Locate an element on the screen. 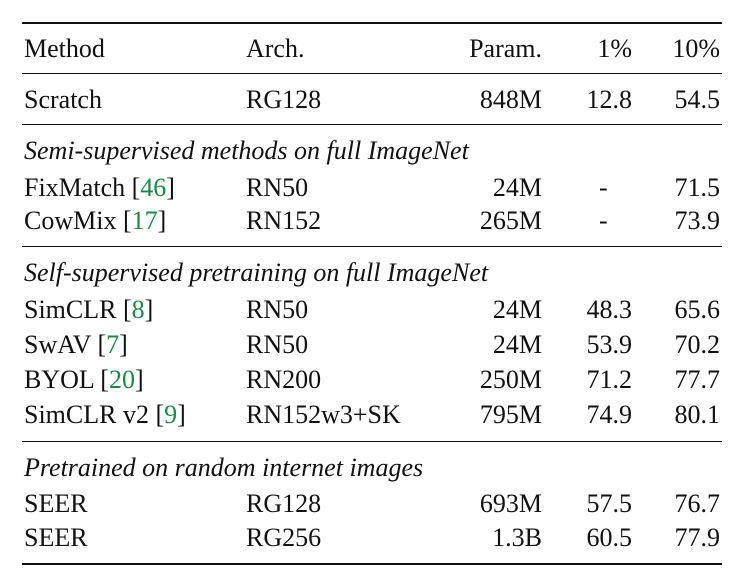 The height and width of the screenshot is (578, 741). score-10pct: 71.5 is located at coordinates (697, 187).